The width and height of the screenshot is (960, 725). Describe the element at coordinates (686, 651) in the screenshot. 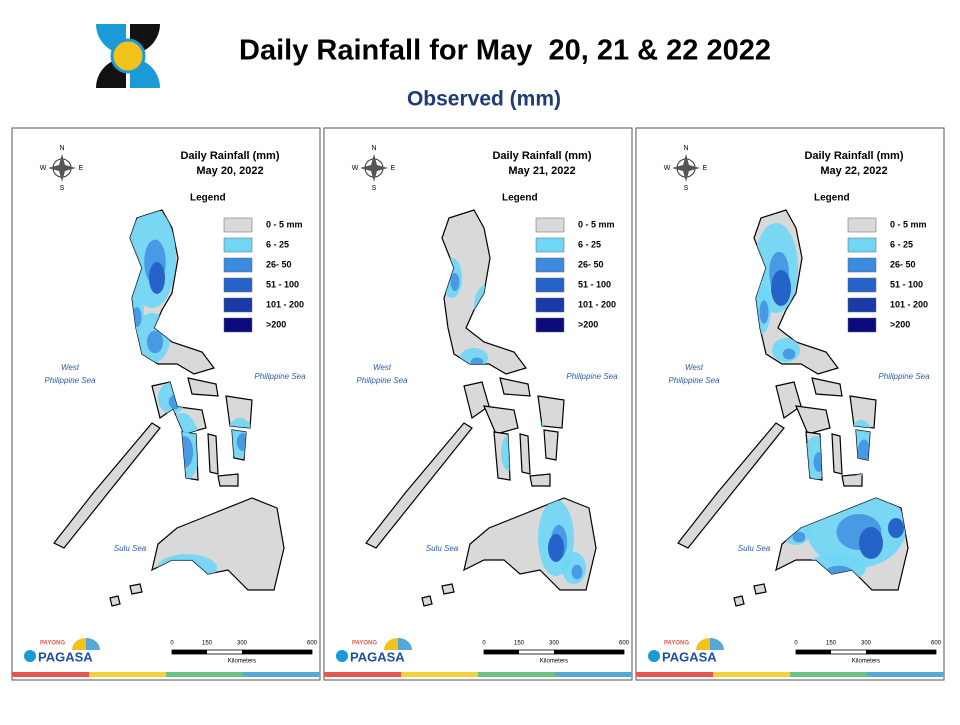

I see `pagasa-logo: PAYONG PAGASA` at that location.